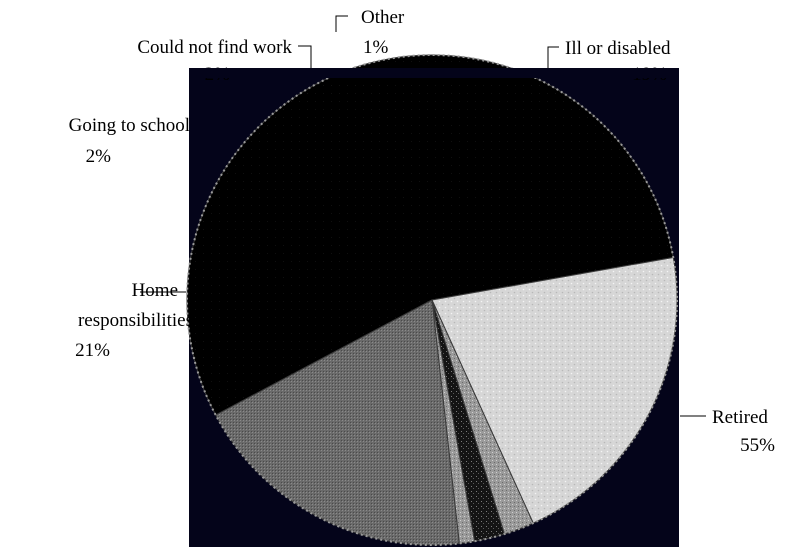 The width and height of the screenshot is (801, 547). I want to click on slice-label: Ill or disabled, so click(618, 48).